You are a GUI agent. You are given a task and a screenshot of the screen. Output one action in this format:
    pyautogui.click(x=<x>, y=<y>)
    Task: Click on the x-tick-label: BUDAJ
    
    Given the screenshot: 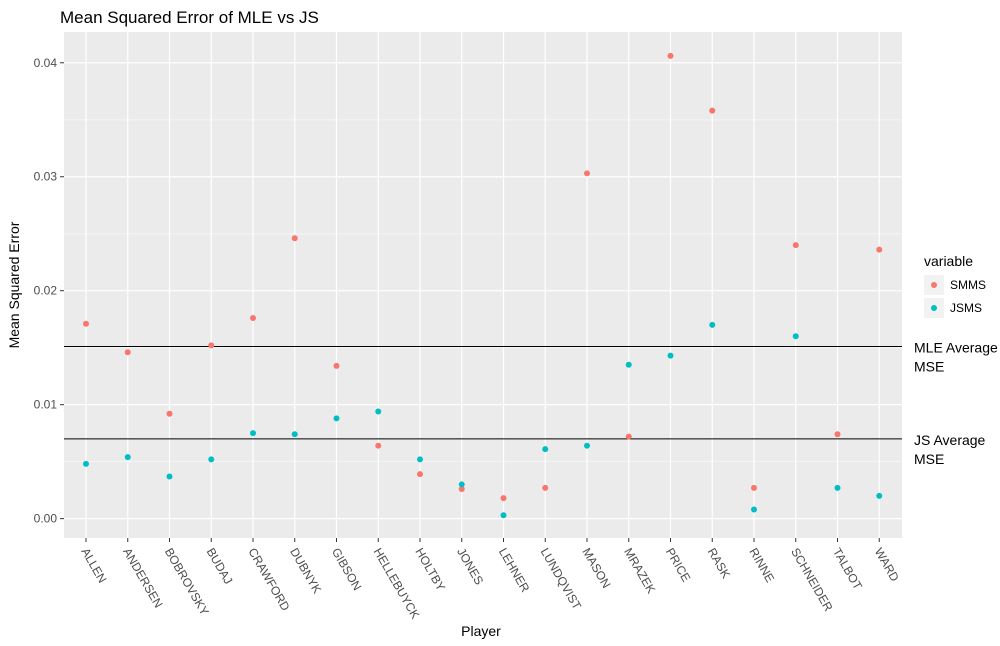 What is the action you would take?
    pyautogui.click(x=220, y=566)
    